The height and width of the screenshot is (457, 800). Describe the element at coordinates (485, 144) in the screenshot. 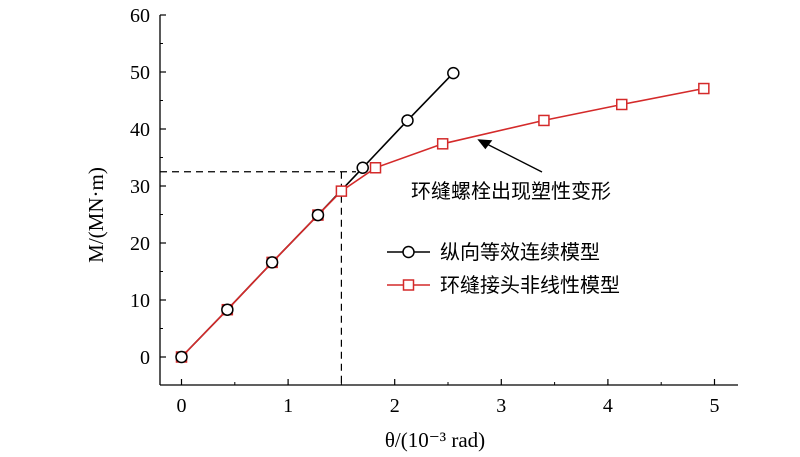

I see `annotation-arrowhead` at that location.